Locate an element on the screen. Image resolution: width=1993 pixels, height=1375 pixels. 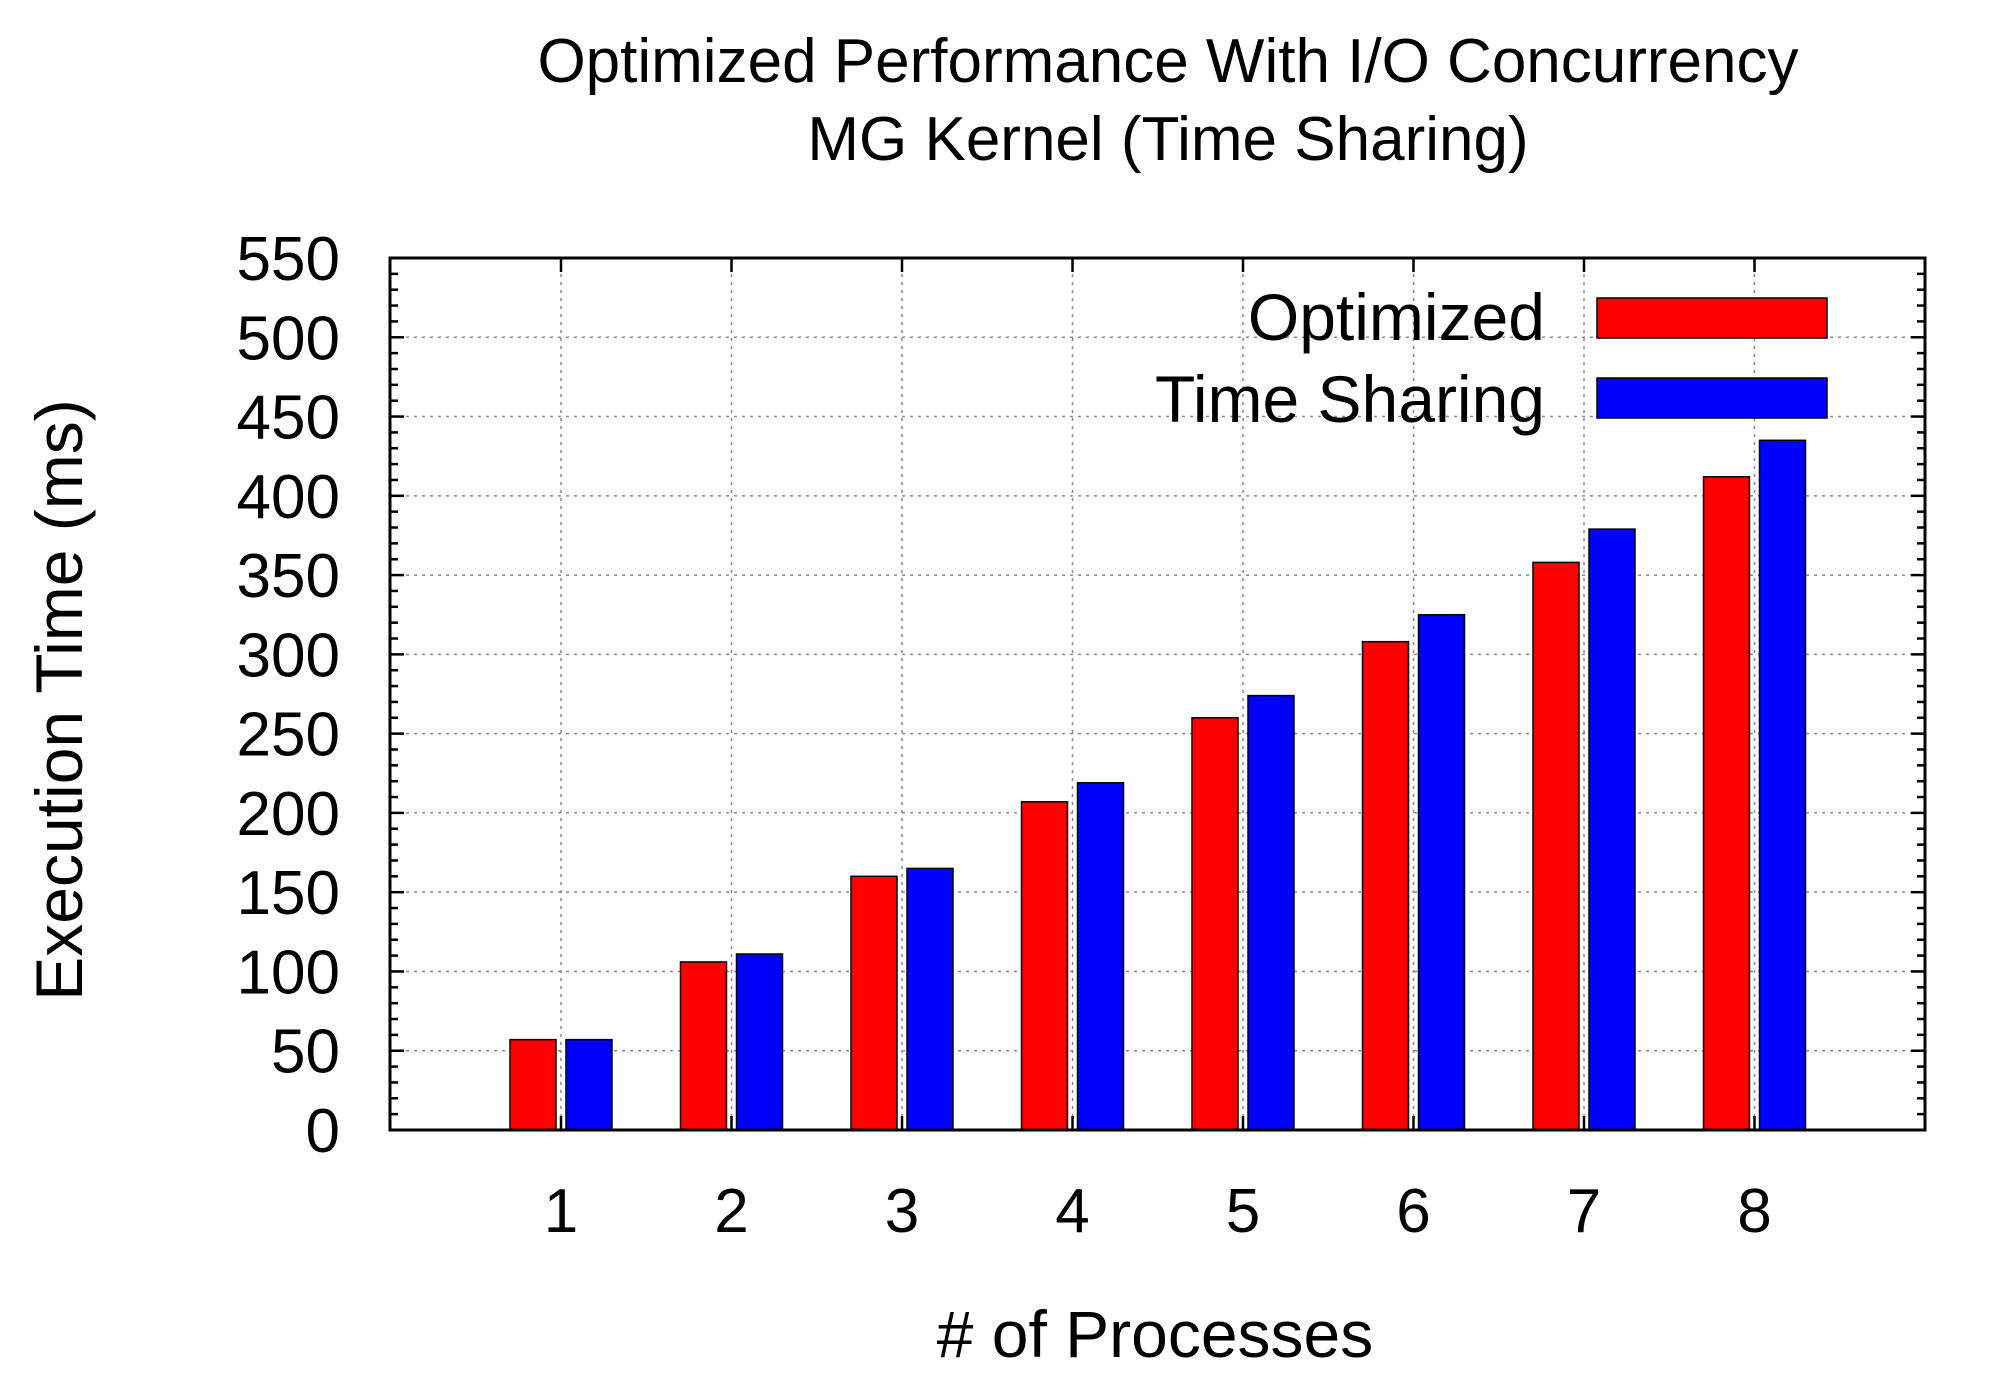
x-tick-label: 5 is located at coordinates (1243, 1211).